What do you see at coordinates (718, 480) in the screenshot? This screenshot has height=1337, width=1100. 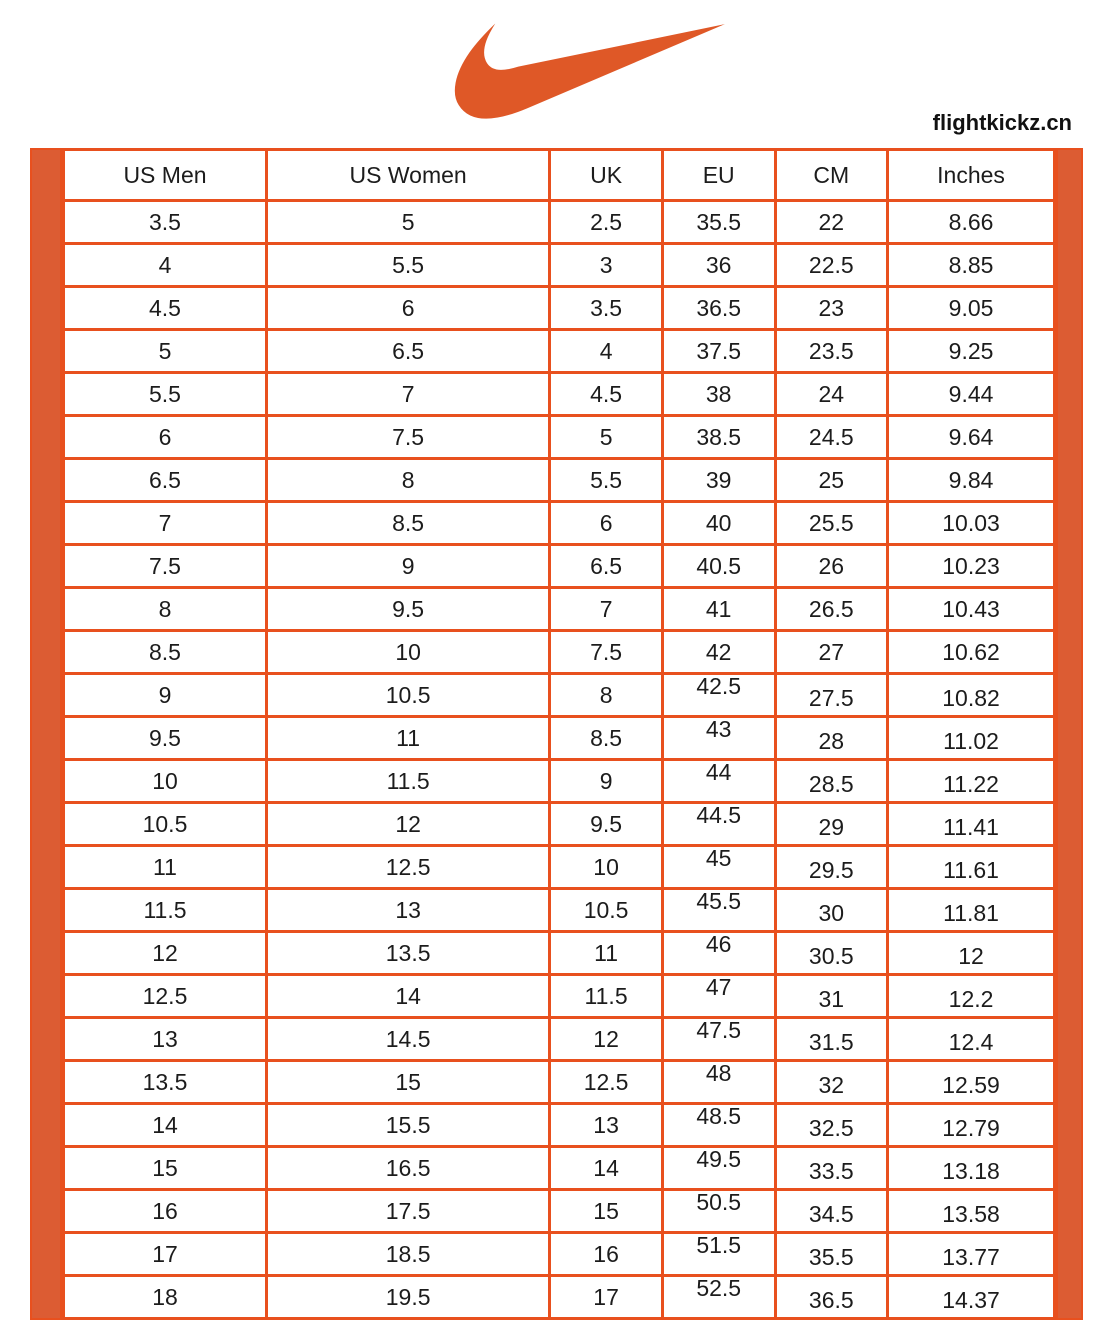 I see `size-cell: 39` at bounding box center [718, 480].